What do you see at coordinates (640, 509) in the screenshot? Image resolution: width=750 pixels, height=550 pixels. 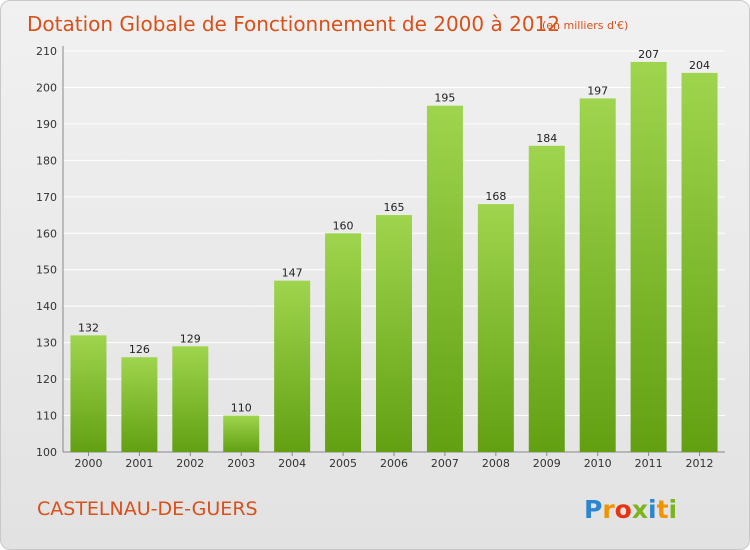 I see `logo-letter: x` at bounding box center [640, 509].